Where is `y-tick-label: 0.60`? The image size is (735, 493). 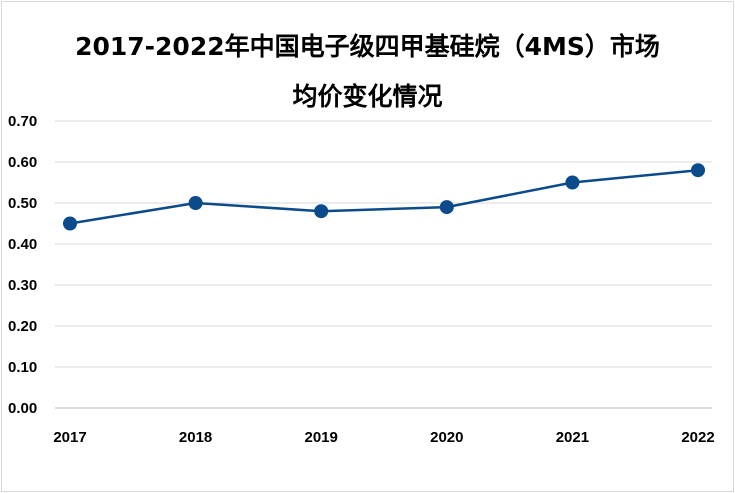
y-tick-label: 0.60 is located at coordinates (22, 162).